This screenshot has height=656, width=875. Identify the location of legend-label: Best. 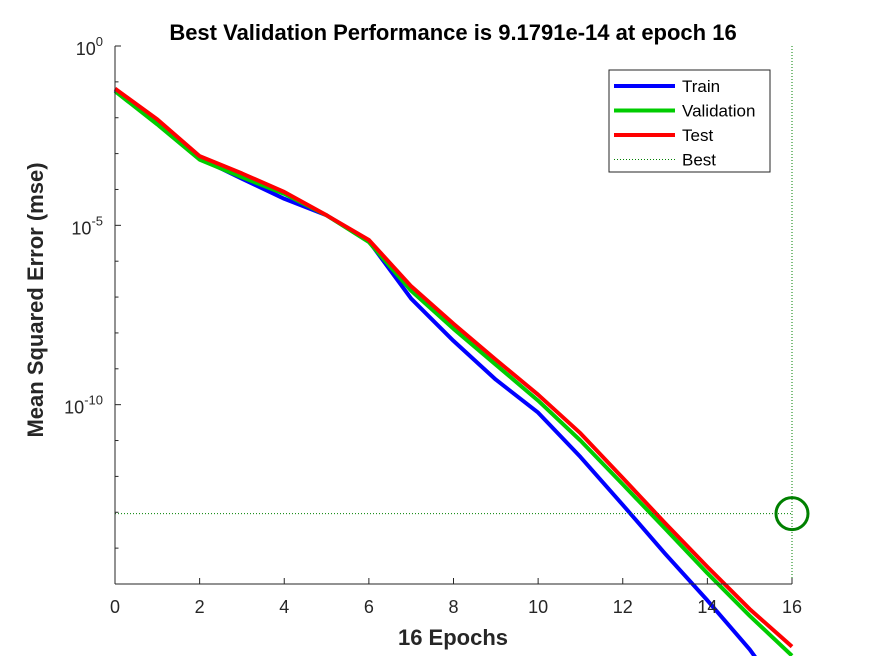
(699, 160).